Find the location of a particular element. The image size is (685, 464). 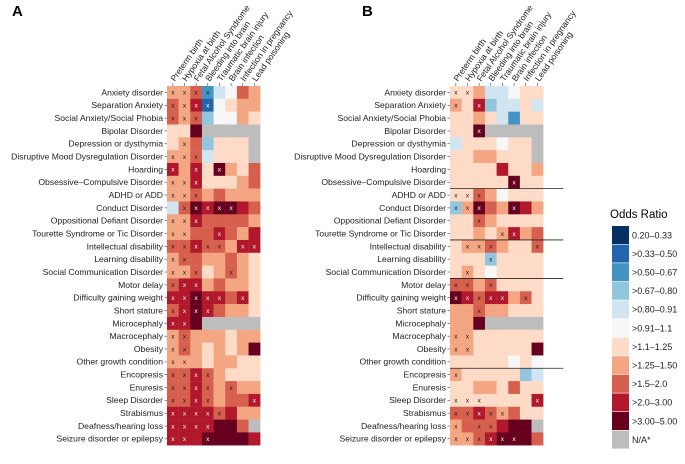

legend-title: Odds Ratio is located at coordinates (639, 215).